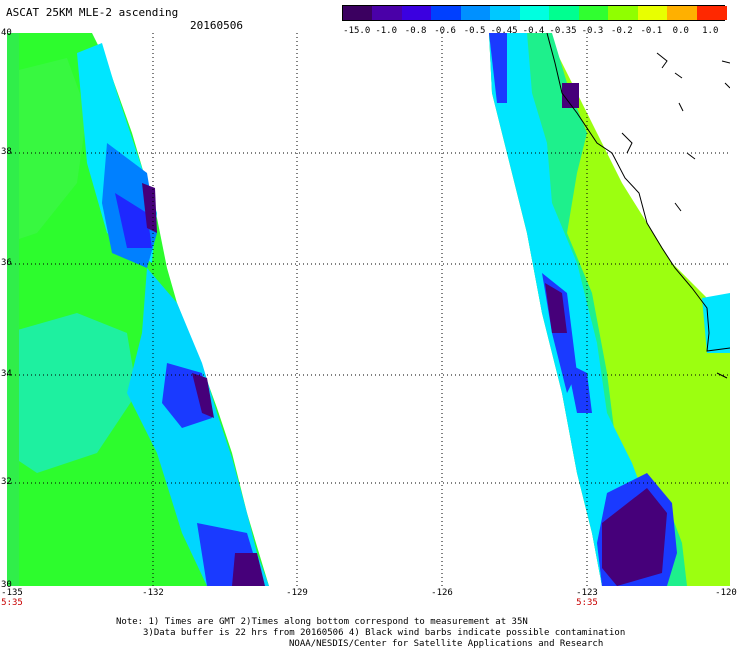 The height and width of the screenshot is (650, 740). What do you see at coordinates (12, 603) in the screenshot?
I see `time-label-left: 5:35` at bounding box center [12, 603].